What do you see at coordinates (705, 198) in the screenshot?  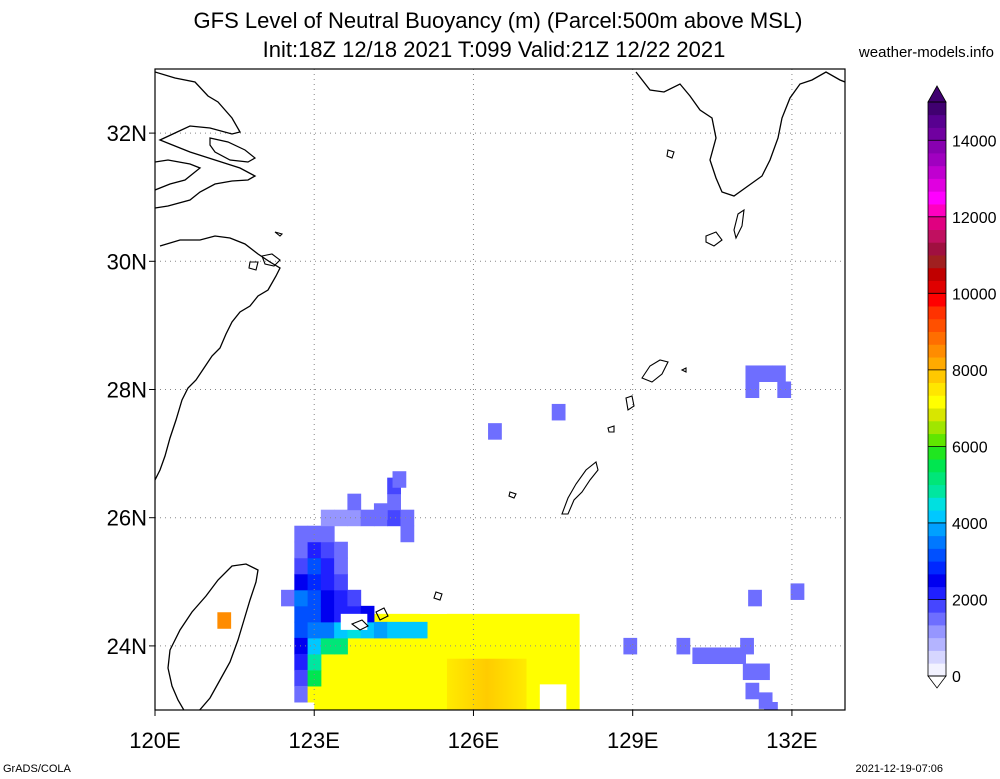 I see `island-tanegashima` at bounding box center [705, 198].